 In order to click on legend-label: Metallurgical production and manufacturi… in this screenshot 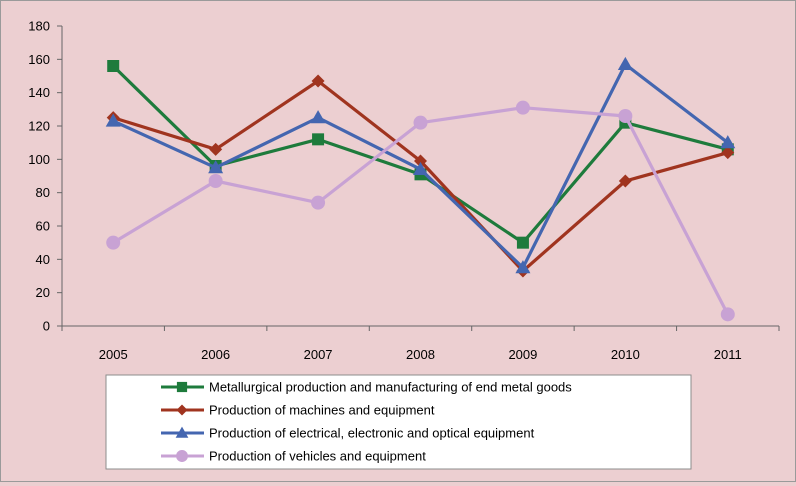, I will do `click(390, 387)`.